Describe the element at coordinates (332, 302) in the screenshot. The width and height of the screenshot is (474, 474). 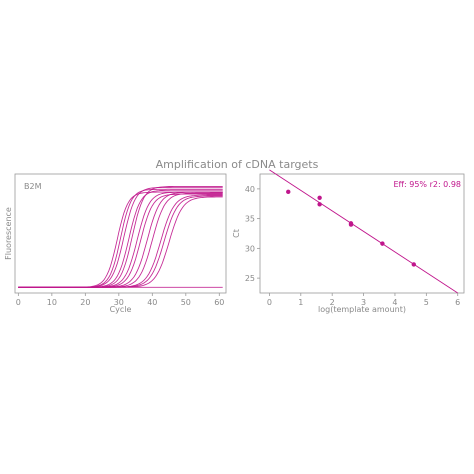
I see `x-tick-label: 2` at that location.